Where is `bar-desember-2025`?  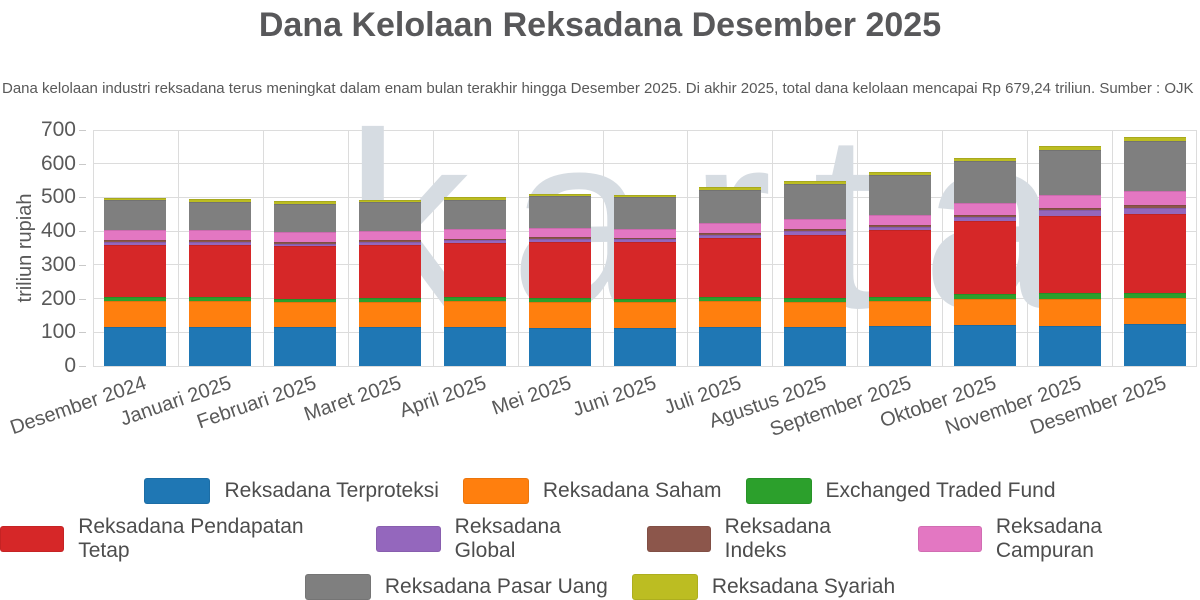
bar-desember-2025 is located at coordinates (1154, 248).